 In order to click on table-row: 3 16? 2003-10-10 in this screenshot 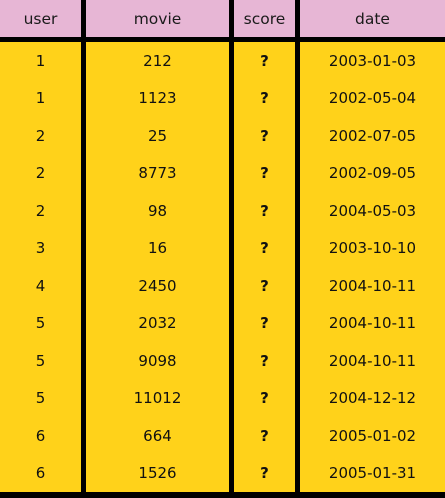, I will do `click(222, 248)`.